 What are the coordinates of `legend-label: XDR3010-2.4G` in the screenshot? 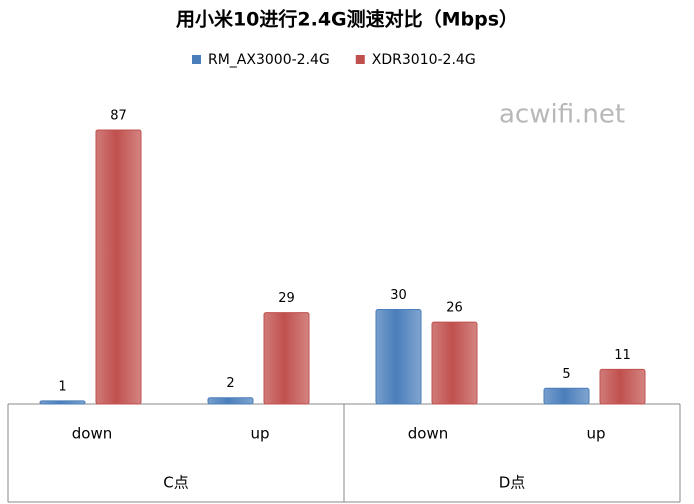 It's located at (424, 60).